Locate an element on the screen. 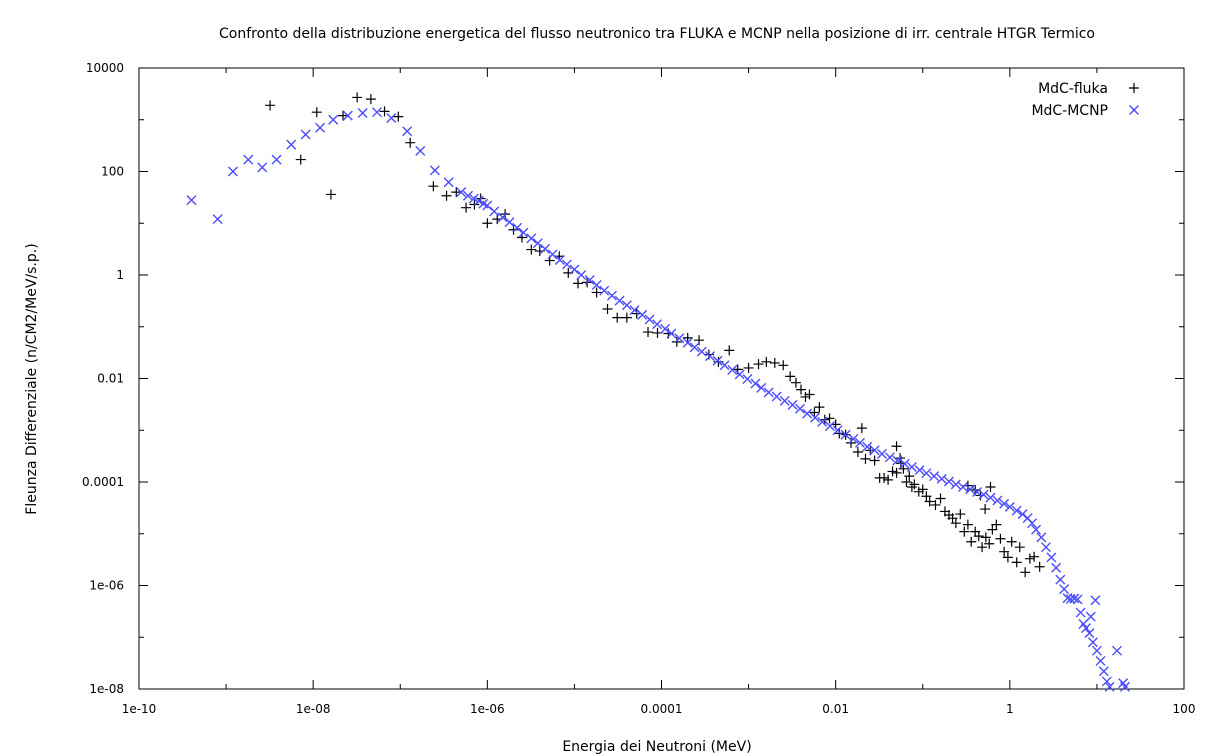 This screenshot has width=1210, height=756. x-tick-label: 100 is located at coordinates (1184, 709).